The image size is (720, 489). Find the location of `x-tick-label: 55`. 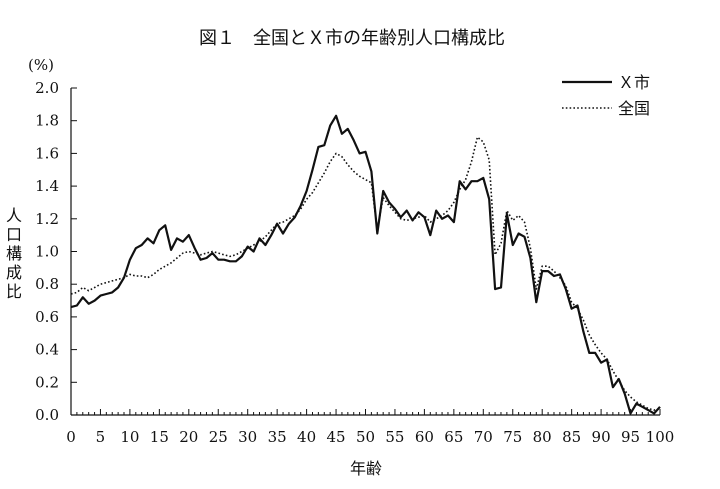

x-tick-label: 55 is located at coordinates (394, 437).